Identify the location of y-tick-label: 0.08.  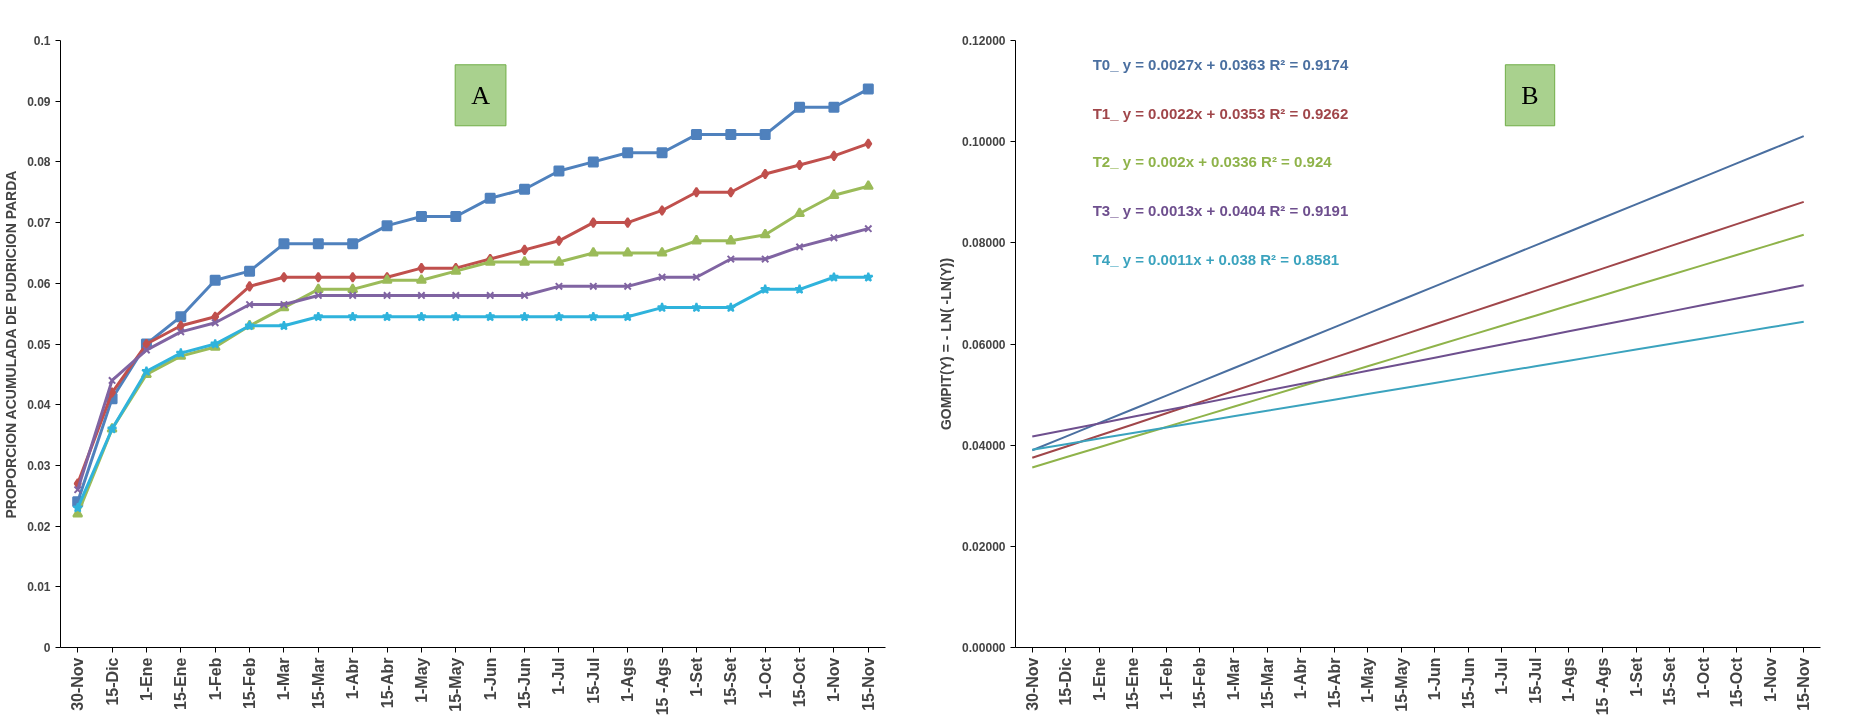
(39, 162).